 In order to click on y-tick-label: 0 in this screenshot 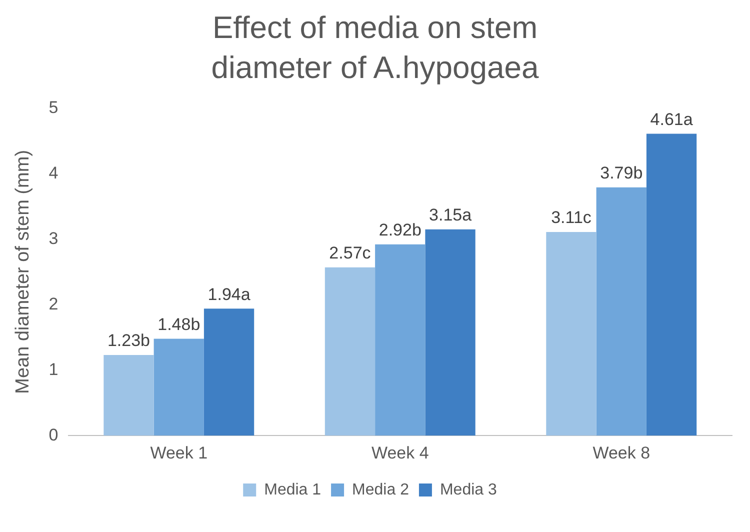, I will do `click(53, 434)`.